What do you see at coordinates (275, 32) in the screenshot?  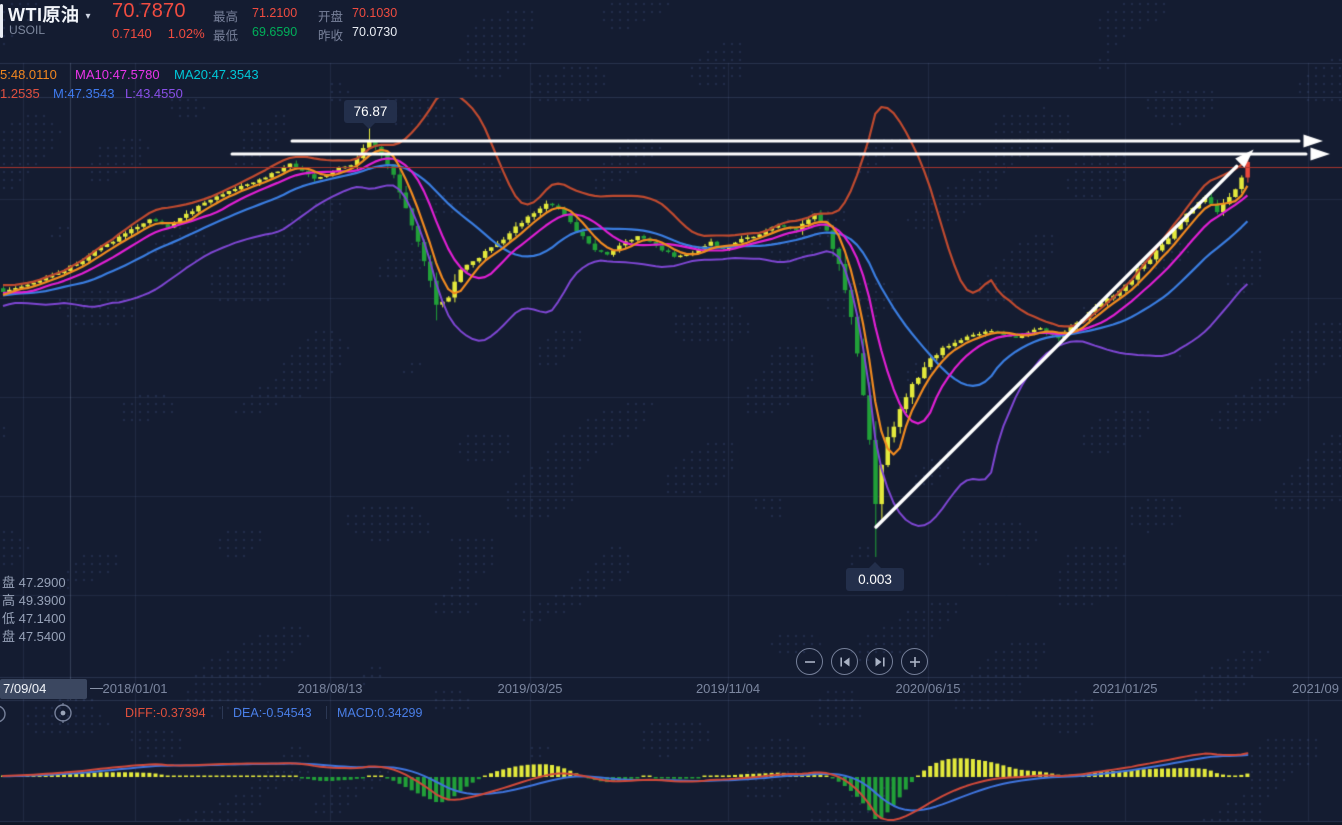 I see `stat-low-value: 69.6590` at bounding box center [275, 32].